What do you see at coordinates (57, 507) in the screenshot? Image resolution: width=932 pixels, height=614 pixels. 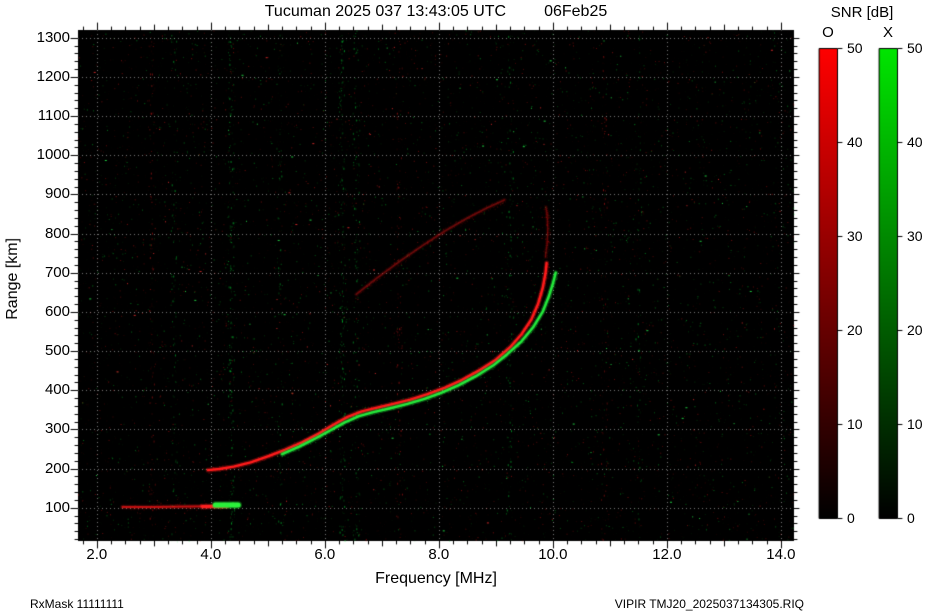 I see `y-tick-label: 100` at bounding box center [57, 507].